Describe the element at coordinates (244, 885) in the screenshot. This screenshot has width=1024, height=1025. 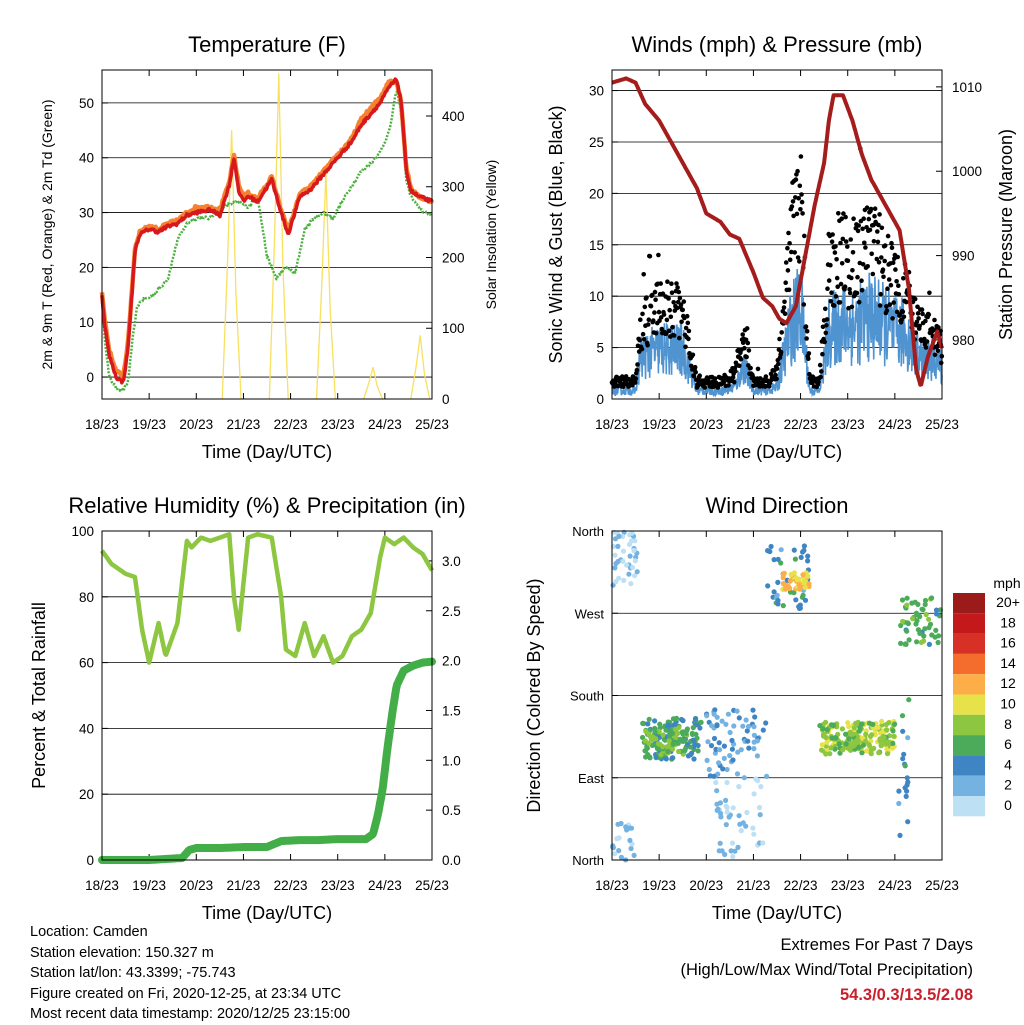
I see `x-tick-label: 21/23` at that location.